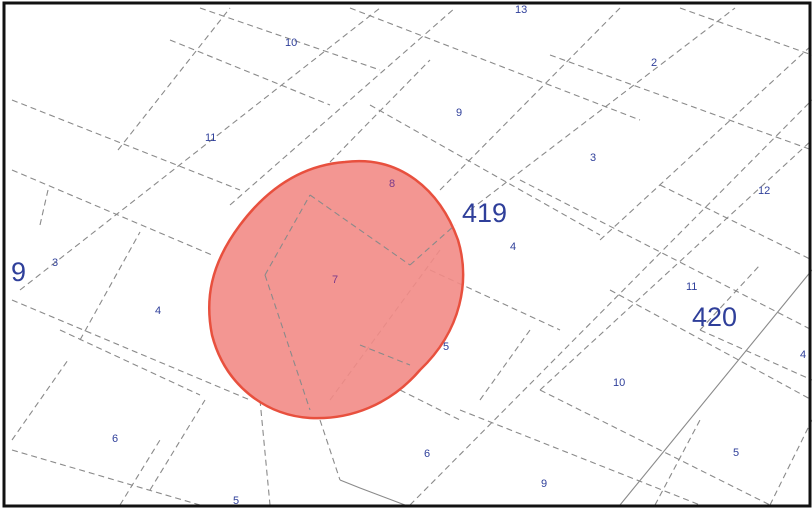  I want to click on block-number: 9, so click(18, 272).